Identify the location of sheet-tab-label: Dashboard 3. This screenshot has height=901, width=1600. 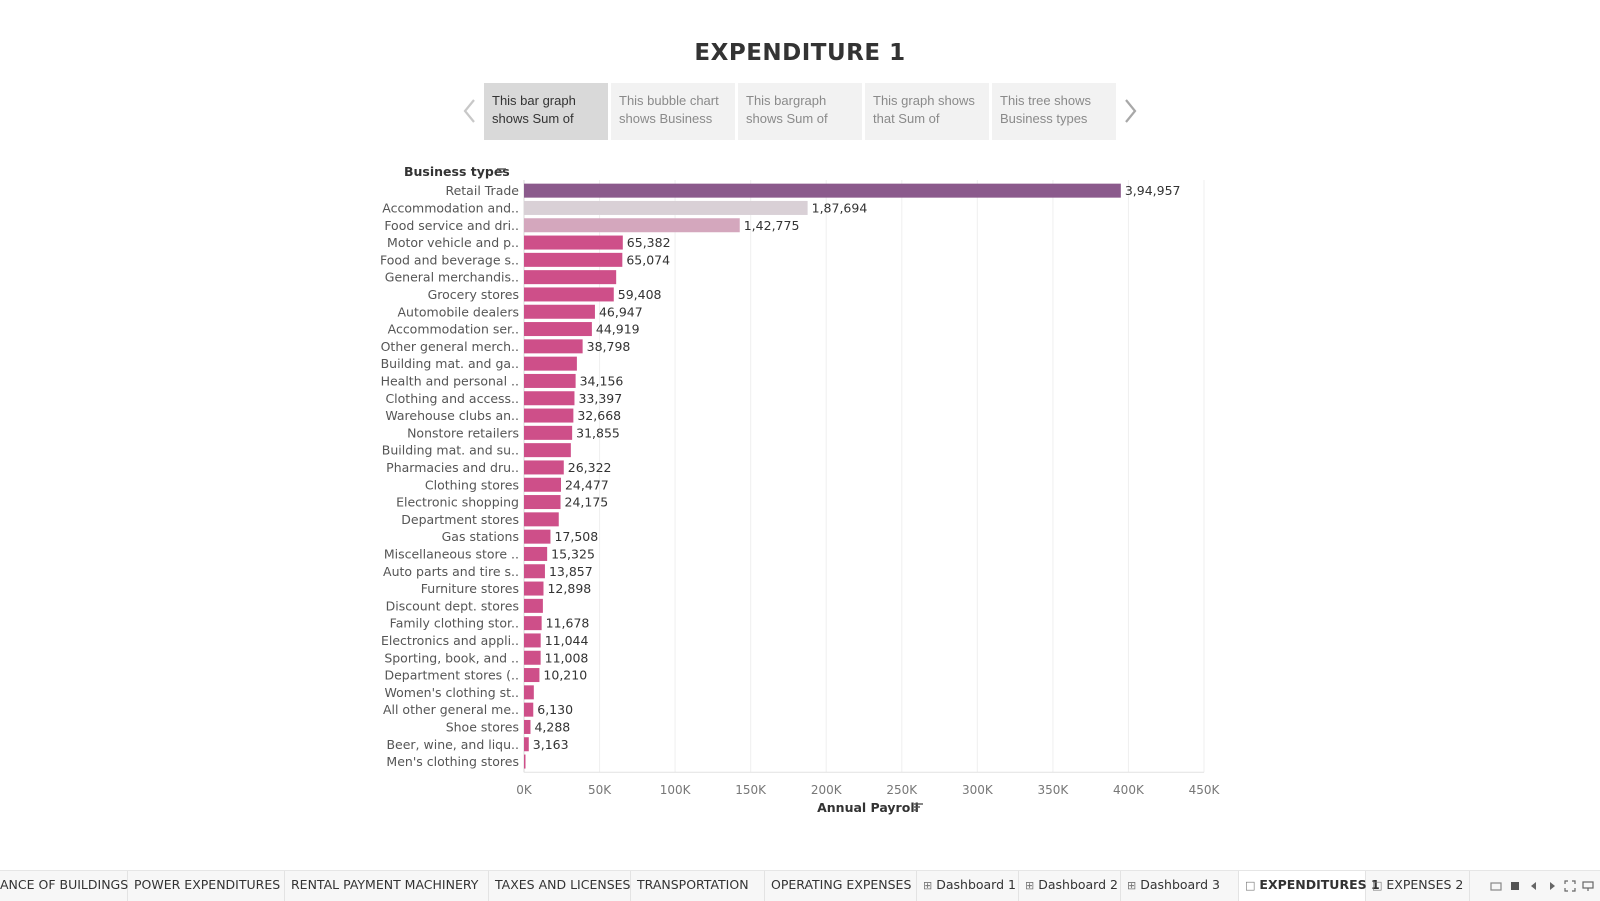
(1180, 884).